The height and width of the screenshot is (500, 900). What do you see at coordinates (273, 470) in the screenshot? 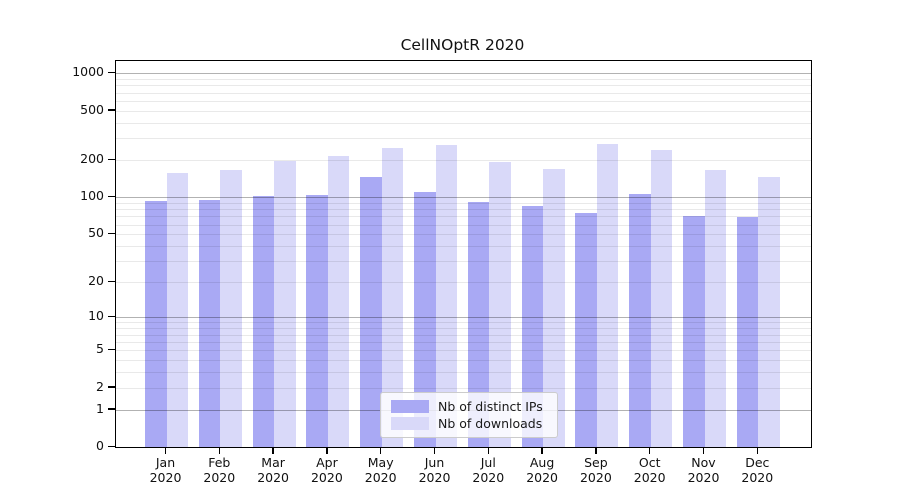
I see `x-tick-label-mar: Mar 2020` at bounding box center [273, 470].